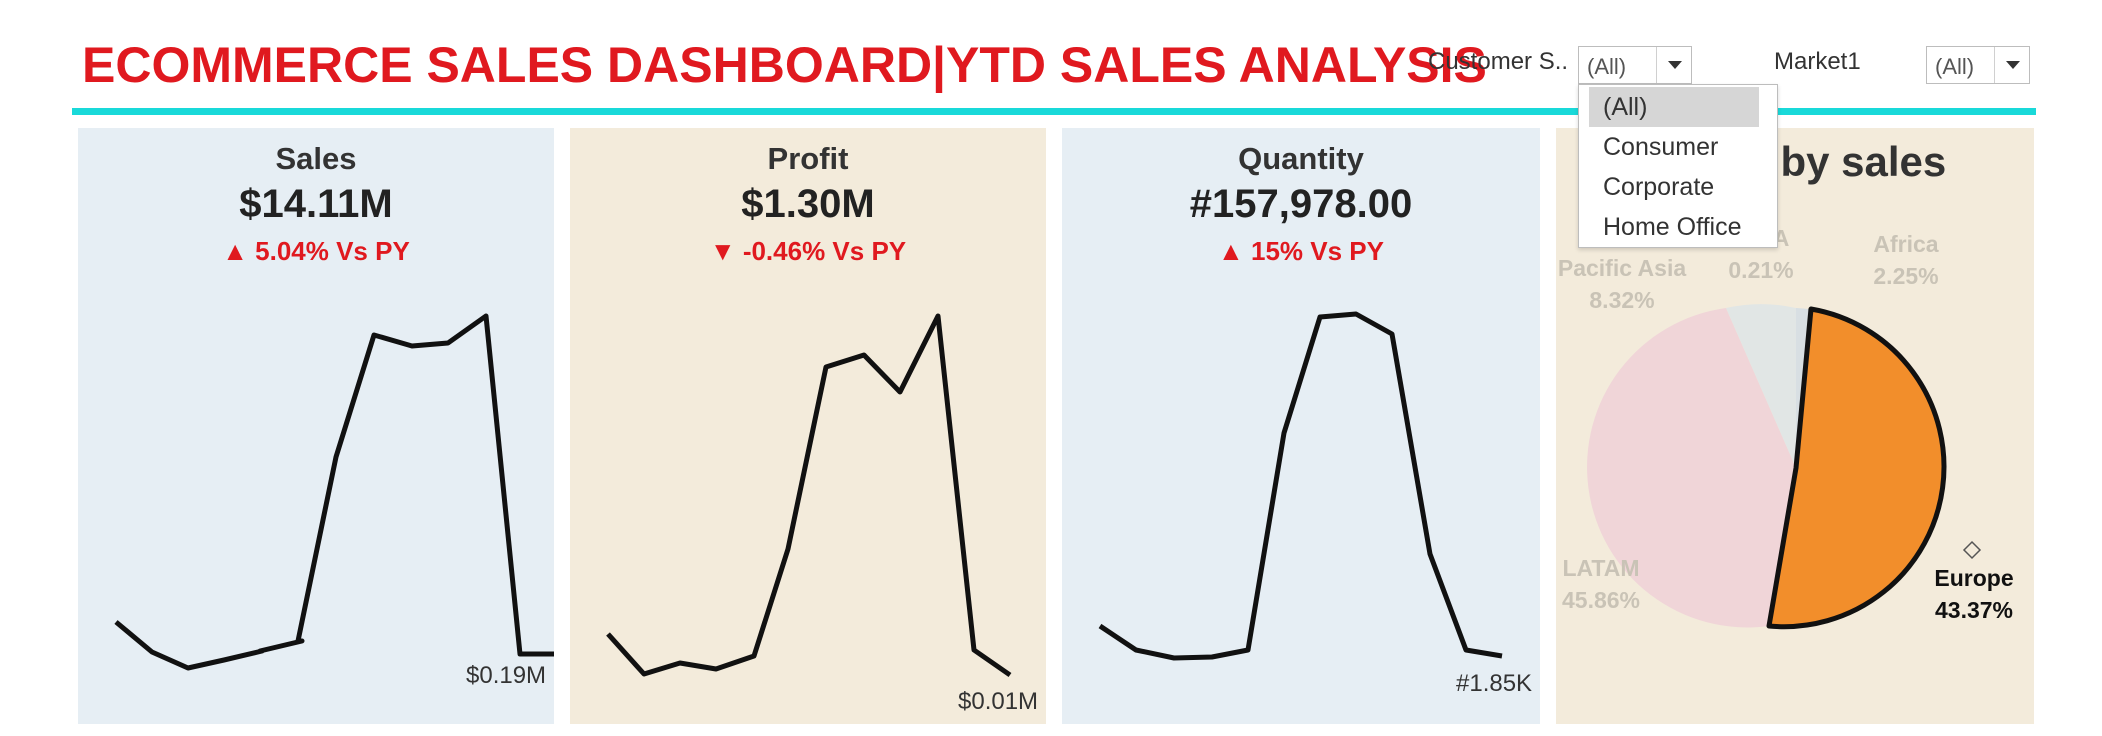 Image resolution: width=2102 pixels, height=736 pixels. What do you see at coordinates (316, 204) in the screenshot?
I see `sales-card-value: $14.11M` at bounding box center [316, 204].